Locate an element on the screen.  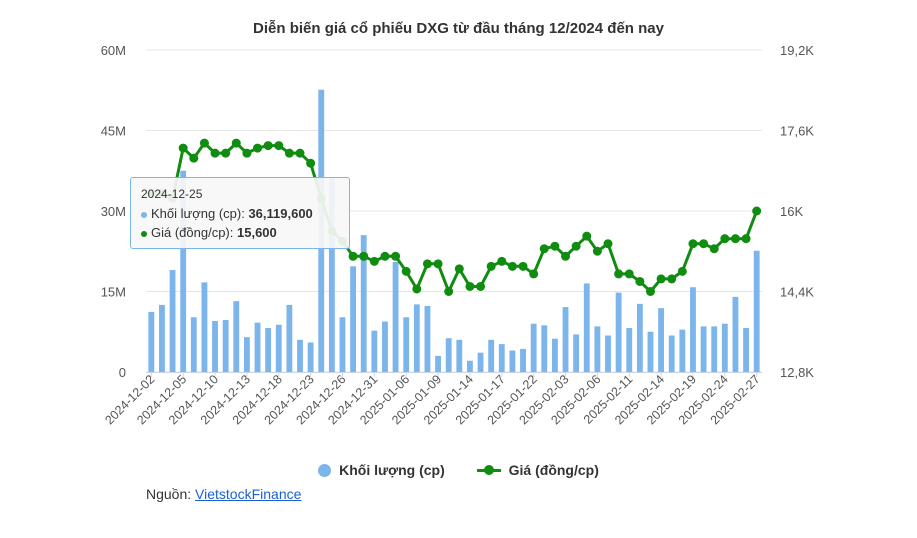
right-axis-tick-label: 12,8K is located at coordinates (797, 372).